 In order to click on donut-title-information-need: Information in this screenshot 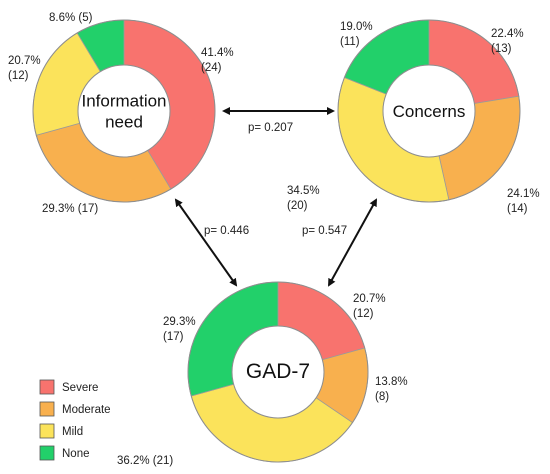, I will do `click(123, 101)`.